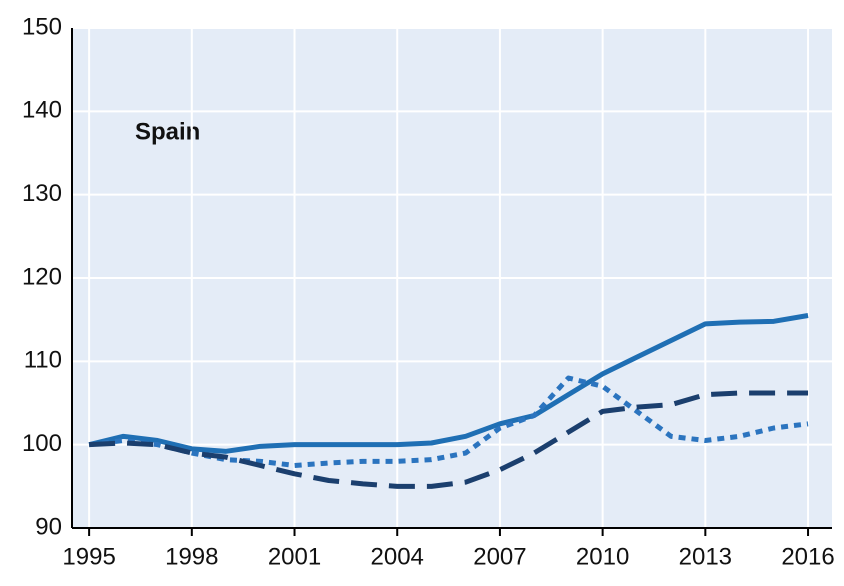 This screenshot has width=844, height=586. Describe the element at coordinates (42, 26) in the screenshot. I see `y-tick-label: 150` at that location.